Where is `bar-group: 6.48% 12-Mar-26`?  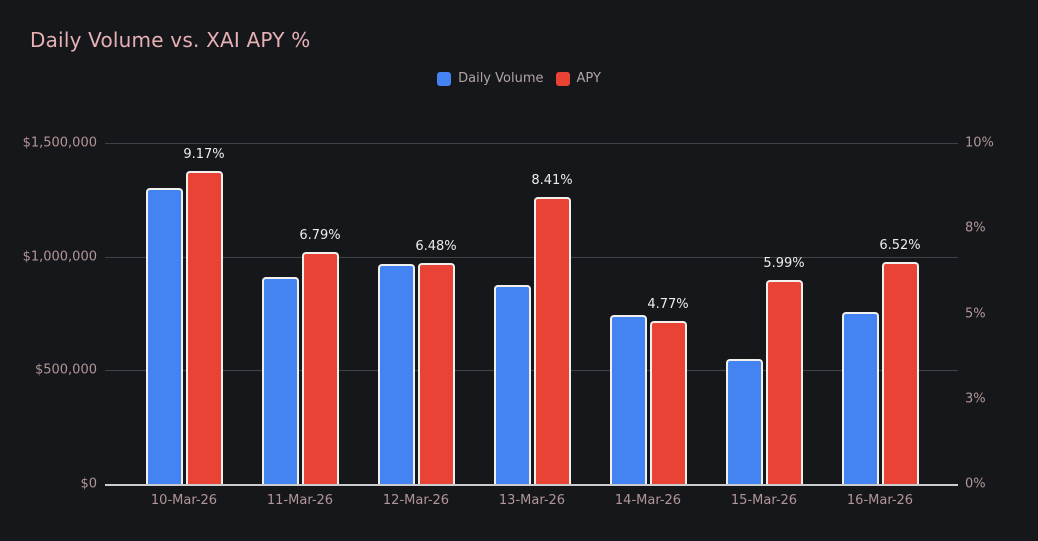 bar-group: 6.48% 12-Mar-26 is located at coordinates (416, 325).